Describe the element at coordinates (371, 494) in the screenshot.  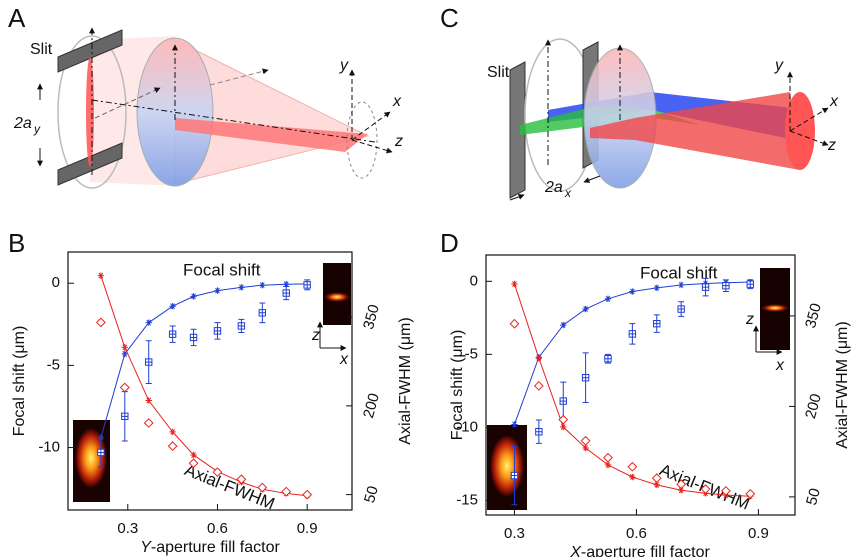
I see `y2-tick-label: 50` at that location.